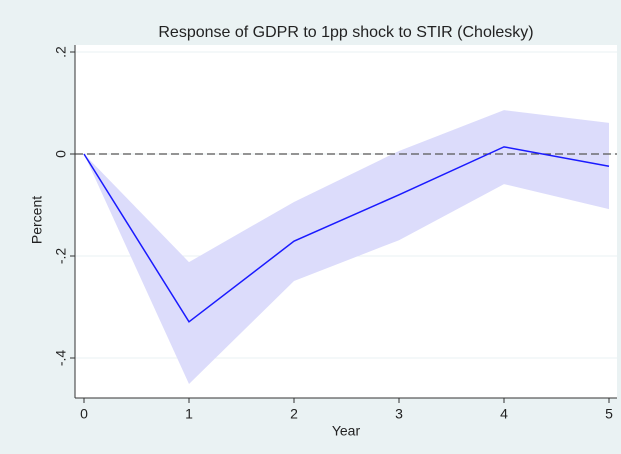 Image resolution: width=621 pixels, height=454 pixels. What do you see at coordinates (61, 154) in the screenshot?
I see `y-tick-label: 0` at bounding box center [61, 154].